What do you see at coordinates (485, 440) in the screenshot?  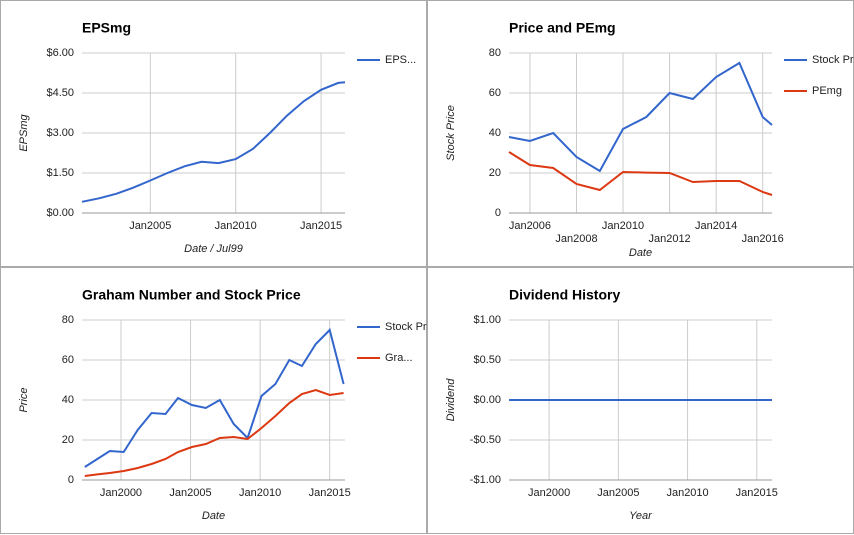 I see `y-tick-label: -$0.50` at bounding box center [485, 440].